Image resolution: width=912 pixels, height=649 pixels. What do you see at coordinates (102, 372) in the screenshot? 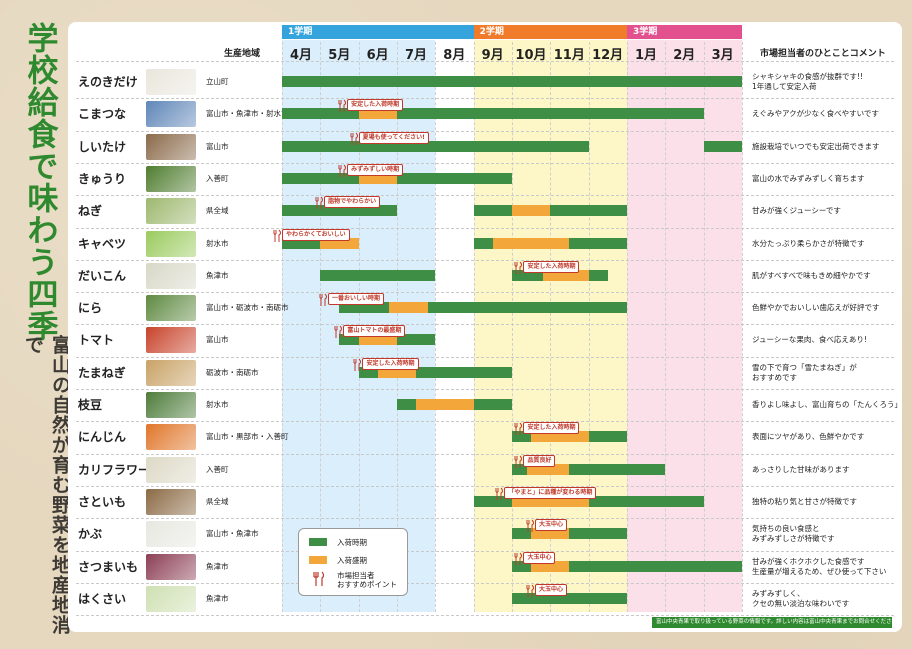
I see `vegetable-name: たまねぎ` at bounding box center [102, 372].